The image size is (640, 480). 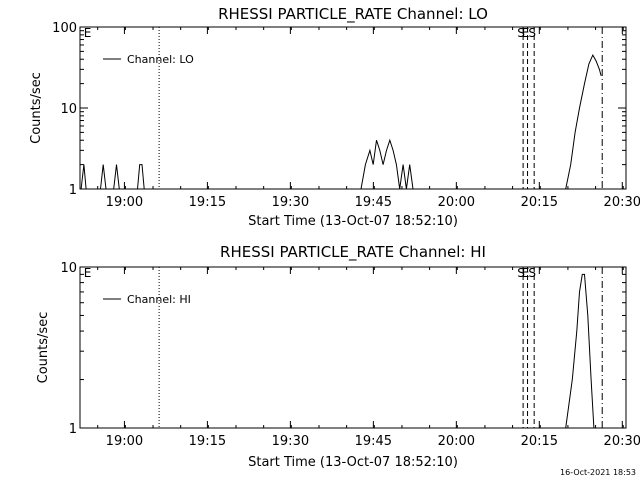 I want to click on legend-entry: Channel: HI, so click(x=159, y=299).